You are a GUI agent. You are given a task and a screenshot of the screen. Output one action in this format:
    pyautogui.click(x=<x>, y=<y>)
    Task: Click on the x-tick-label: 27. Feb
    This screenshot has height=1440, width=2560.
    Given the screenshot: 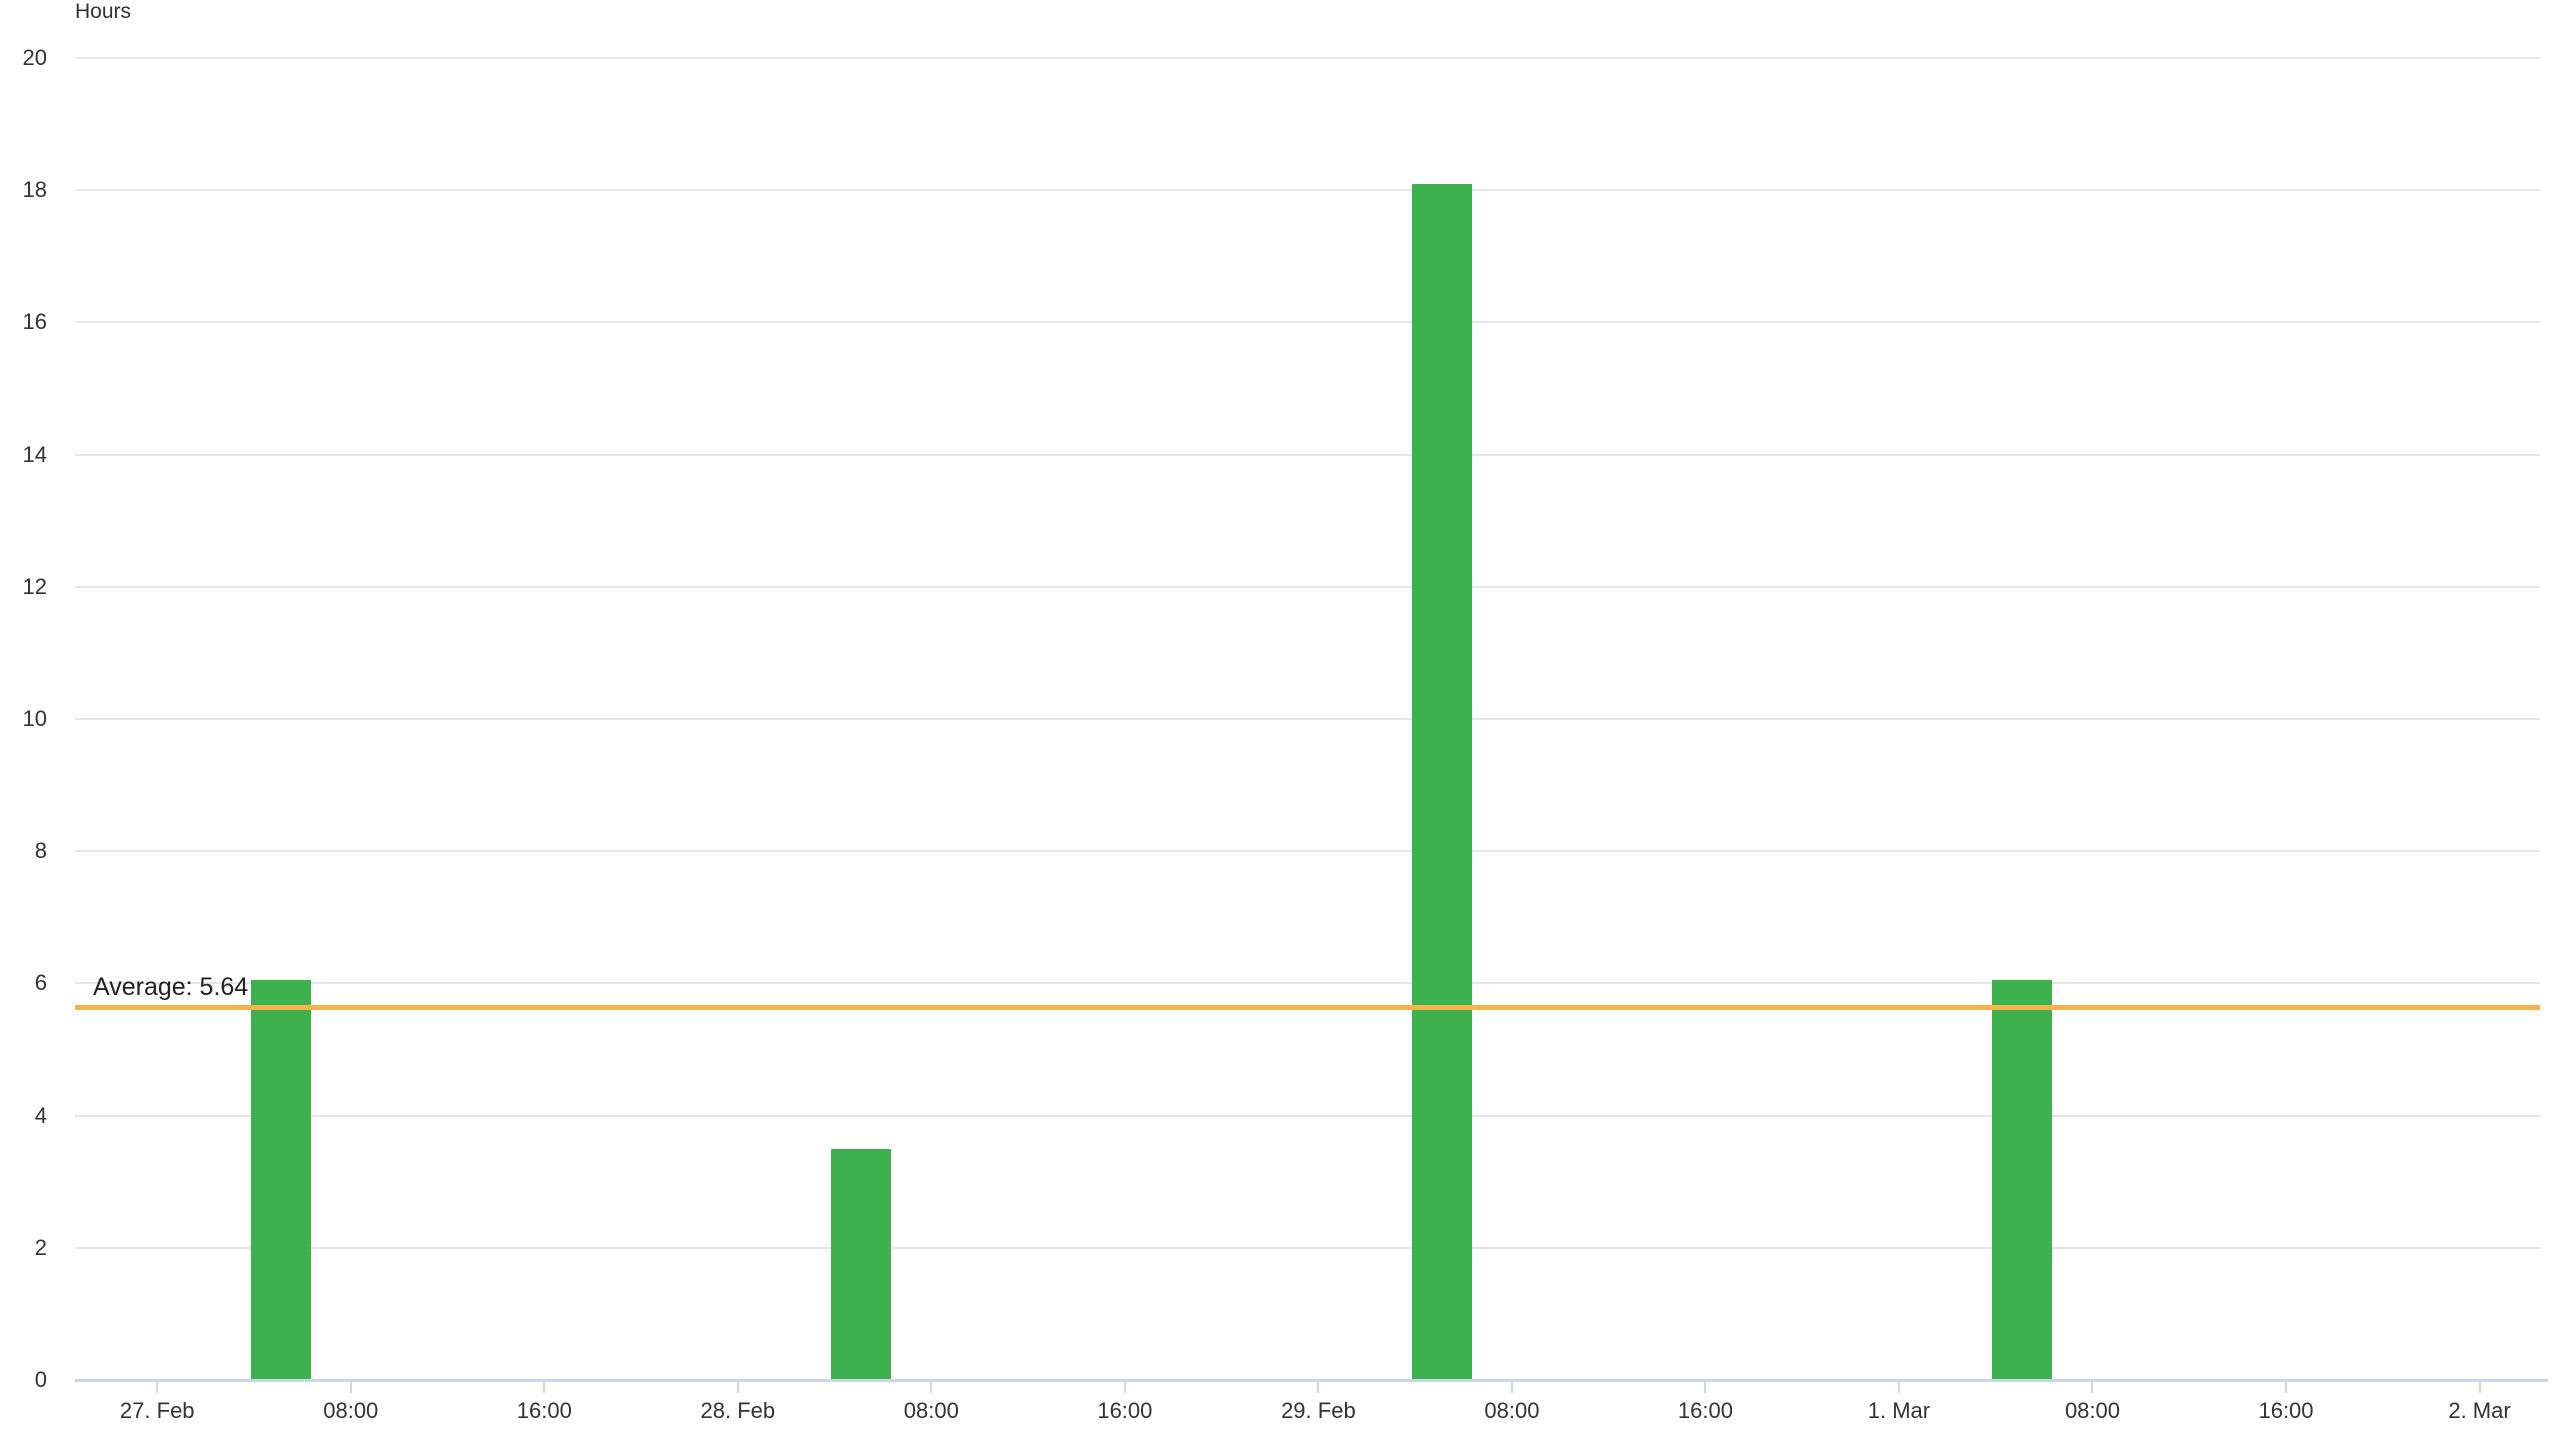 What is the action you would take?
    pyautogui.click(x=157, y=1410)
    